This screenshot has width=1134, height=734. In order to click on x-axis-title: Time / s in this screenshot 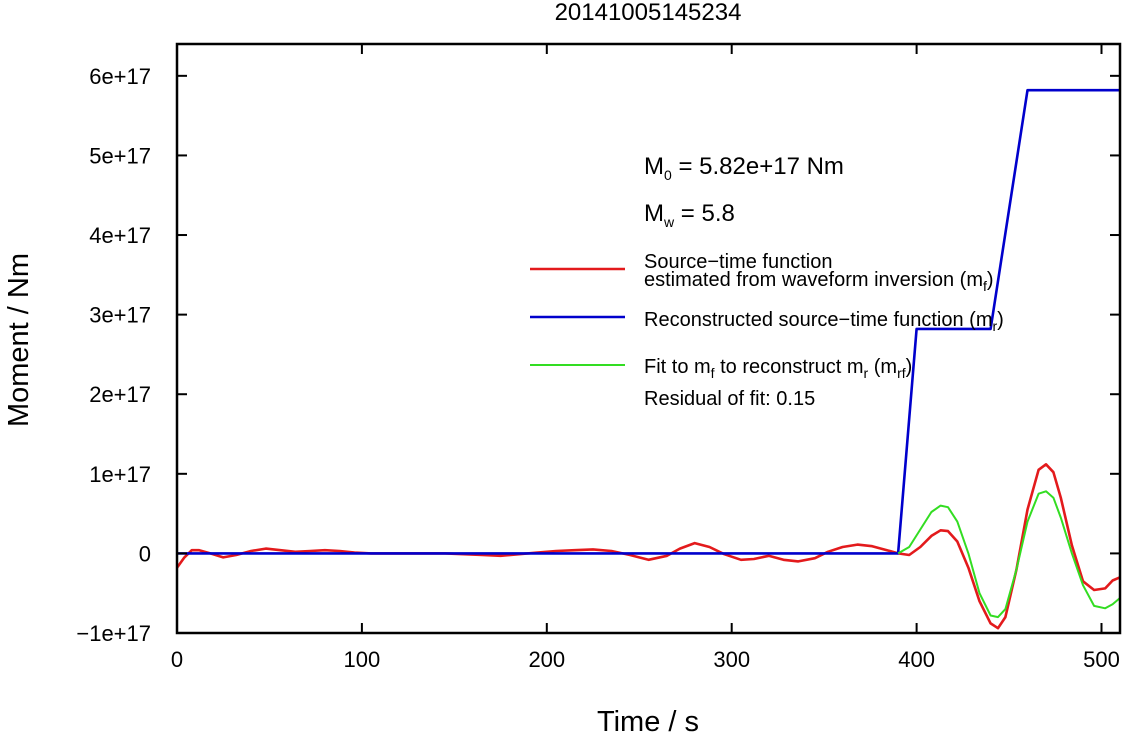, I will do `click(648, 720)`.